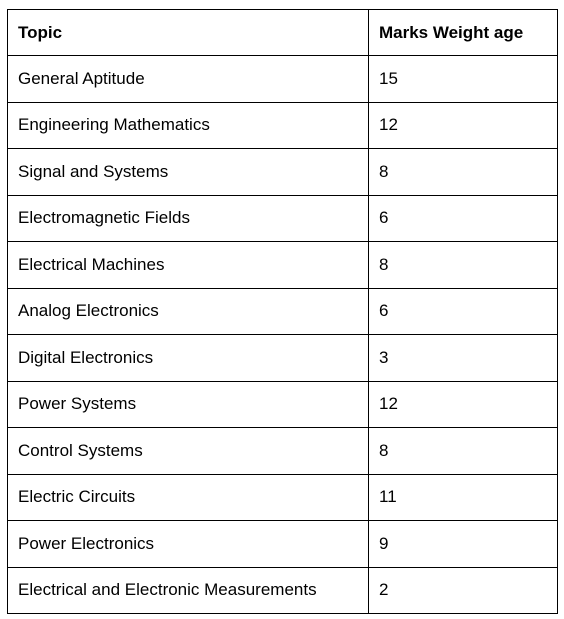  I want to click on table-row: Analog Electronics 6, so click(282, 311).